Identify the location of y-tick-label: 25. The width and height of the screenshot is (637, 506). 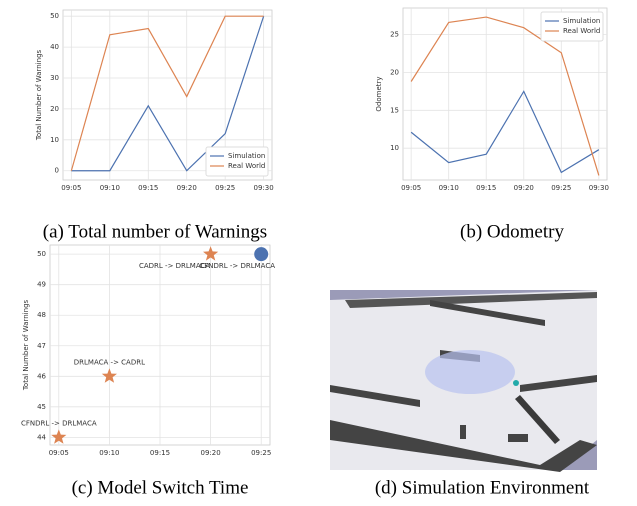
(394, 35).